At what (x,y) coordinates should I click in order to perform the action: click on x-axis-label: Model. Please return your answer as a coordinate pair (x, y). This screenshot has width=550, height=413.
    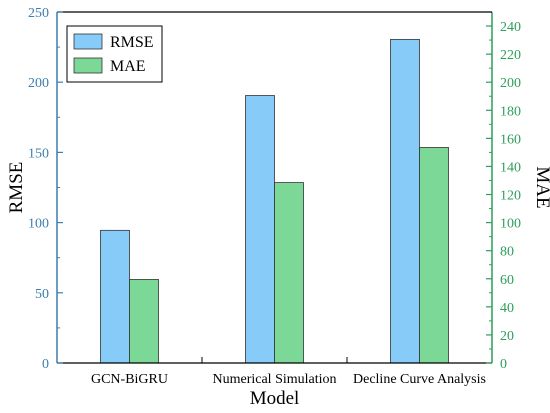
    Looking at the image, I should click on (275, 398).